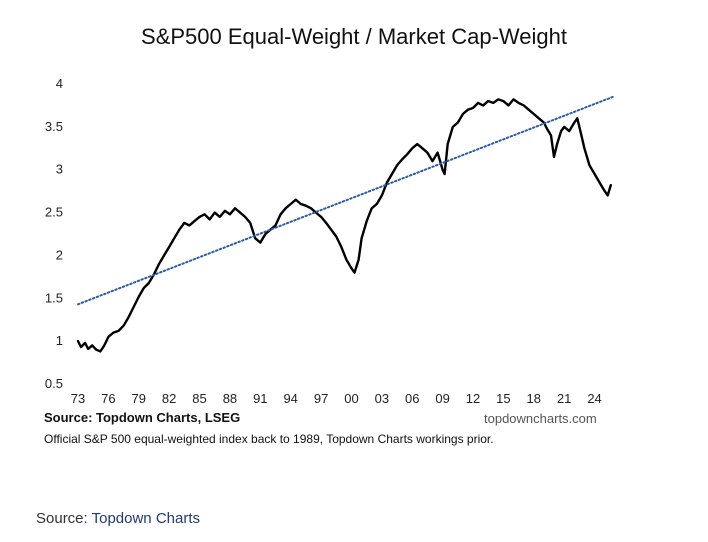 The height and width of the screenshot is (542, 708). What do you see at coordinates (442, 398) in the screenshot?
I see `x-tick-label: 09` at bounding box center [442, 398].